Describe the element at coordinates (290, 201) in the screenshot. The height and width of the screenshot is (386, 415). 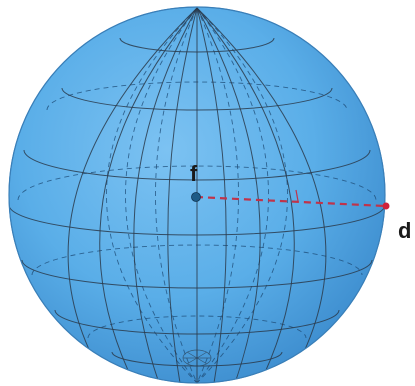
I see `radius-line` at that location.